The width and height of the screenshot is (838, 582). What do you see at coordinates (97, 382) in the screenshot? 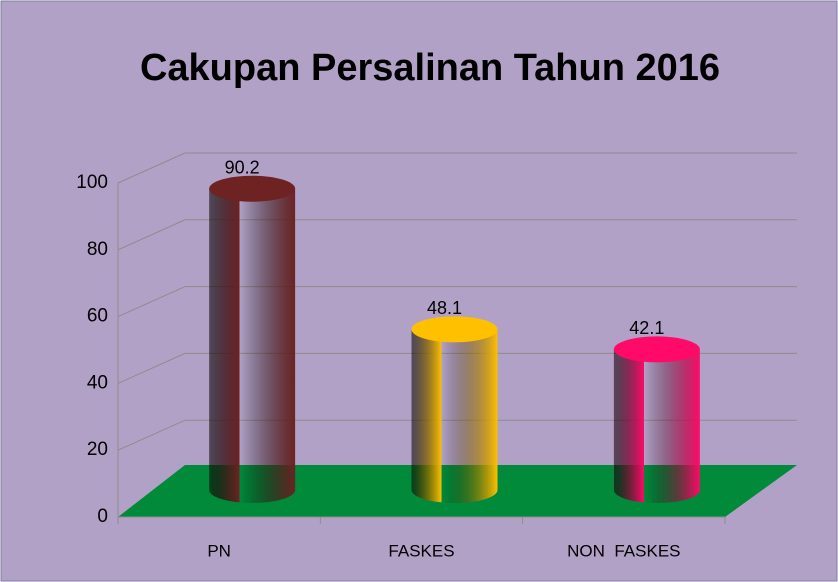
I see `y-tick-label: 40` at bounding box center [97, 382].